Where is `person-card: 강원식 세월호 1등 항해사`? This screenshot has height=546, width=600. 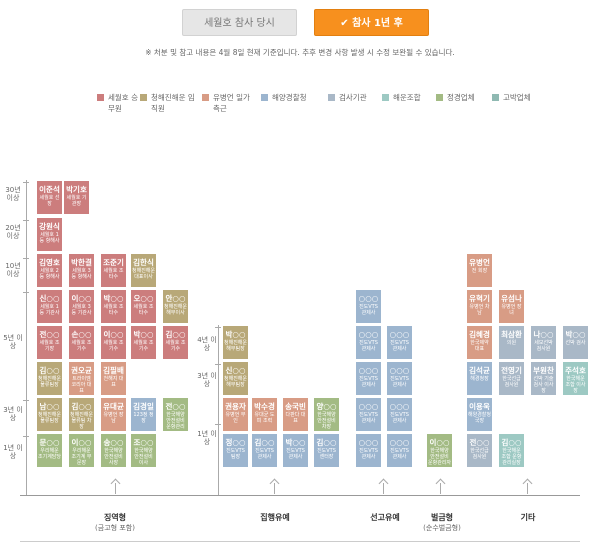
person-card: 강원식 세월호 1등 항해사 is located at coordinates (49, 234).